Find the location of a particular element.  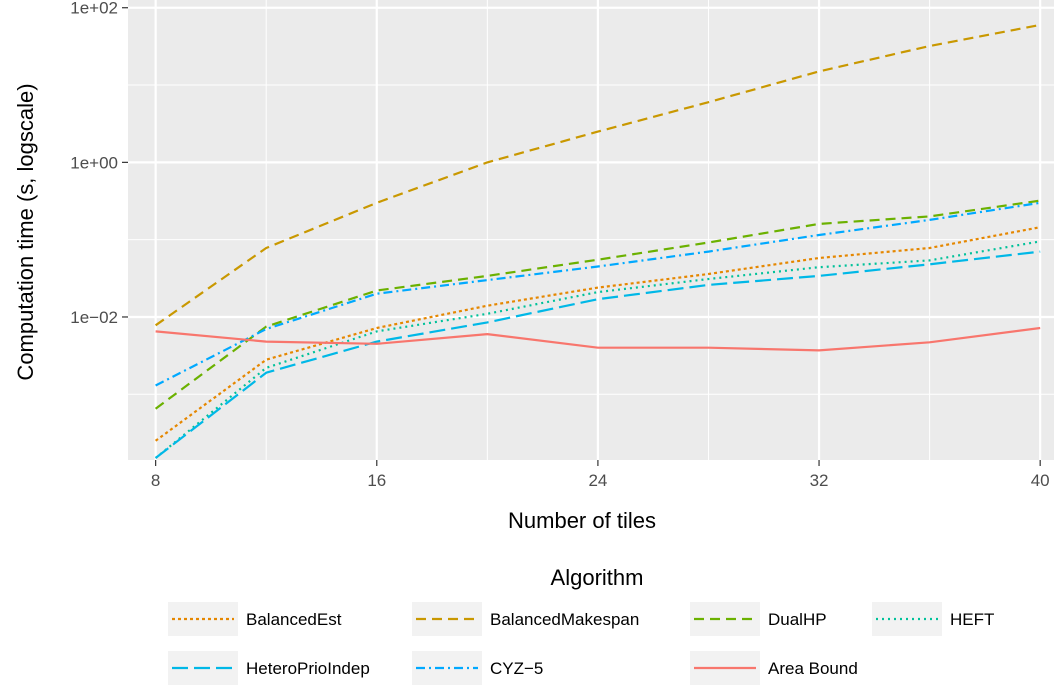

x-tick-label: 32 is located at coordinates (819, 480).